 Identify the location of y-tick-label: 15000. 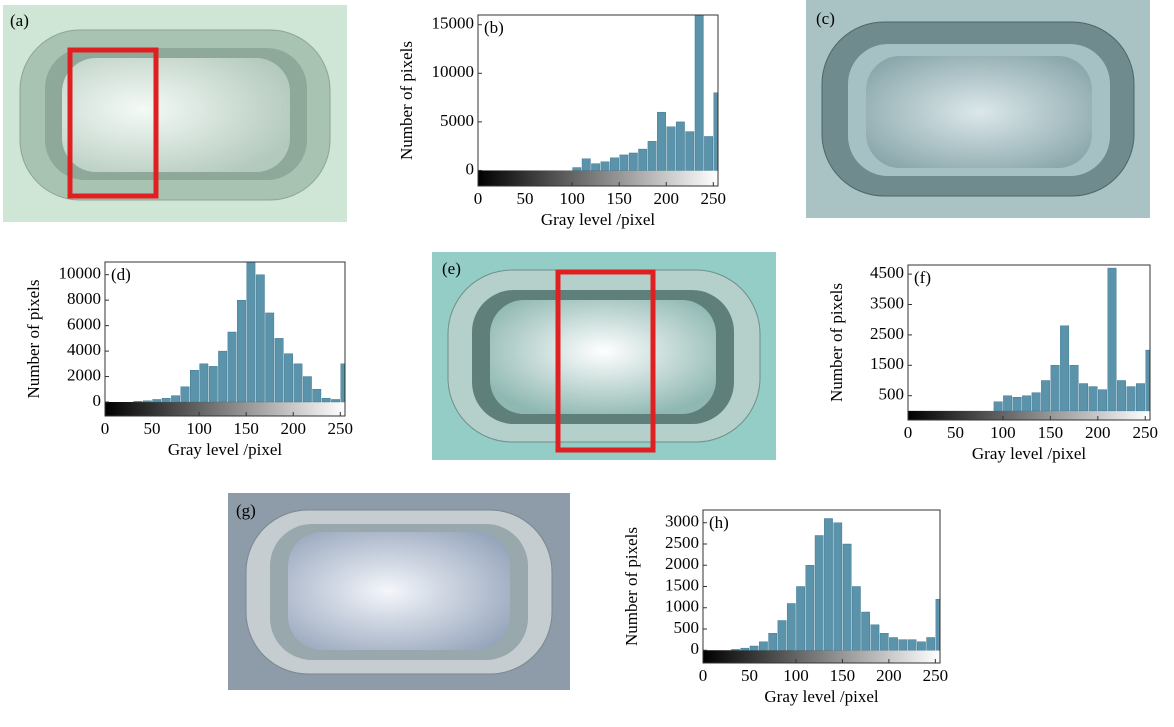
(453, 23).